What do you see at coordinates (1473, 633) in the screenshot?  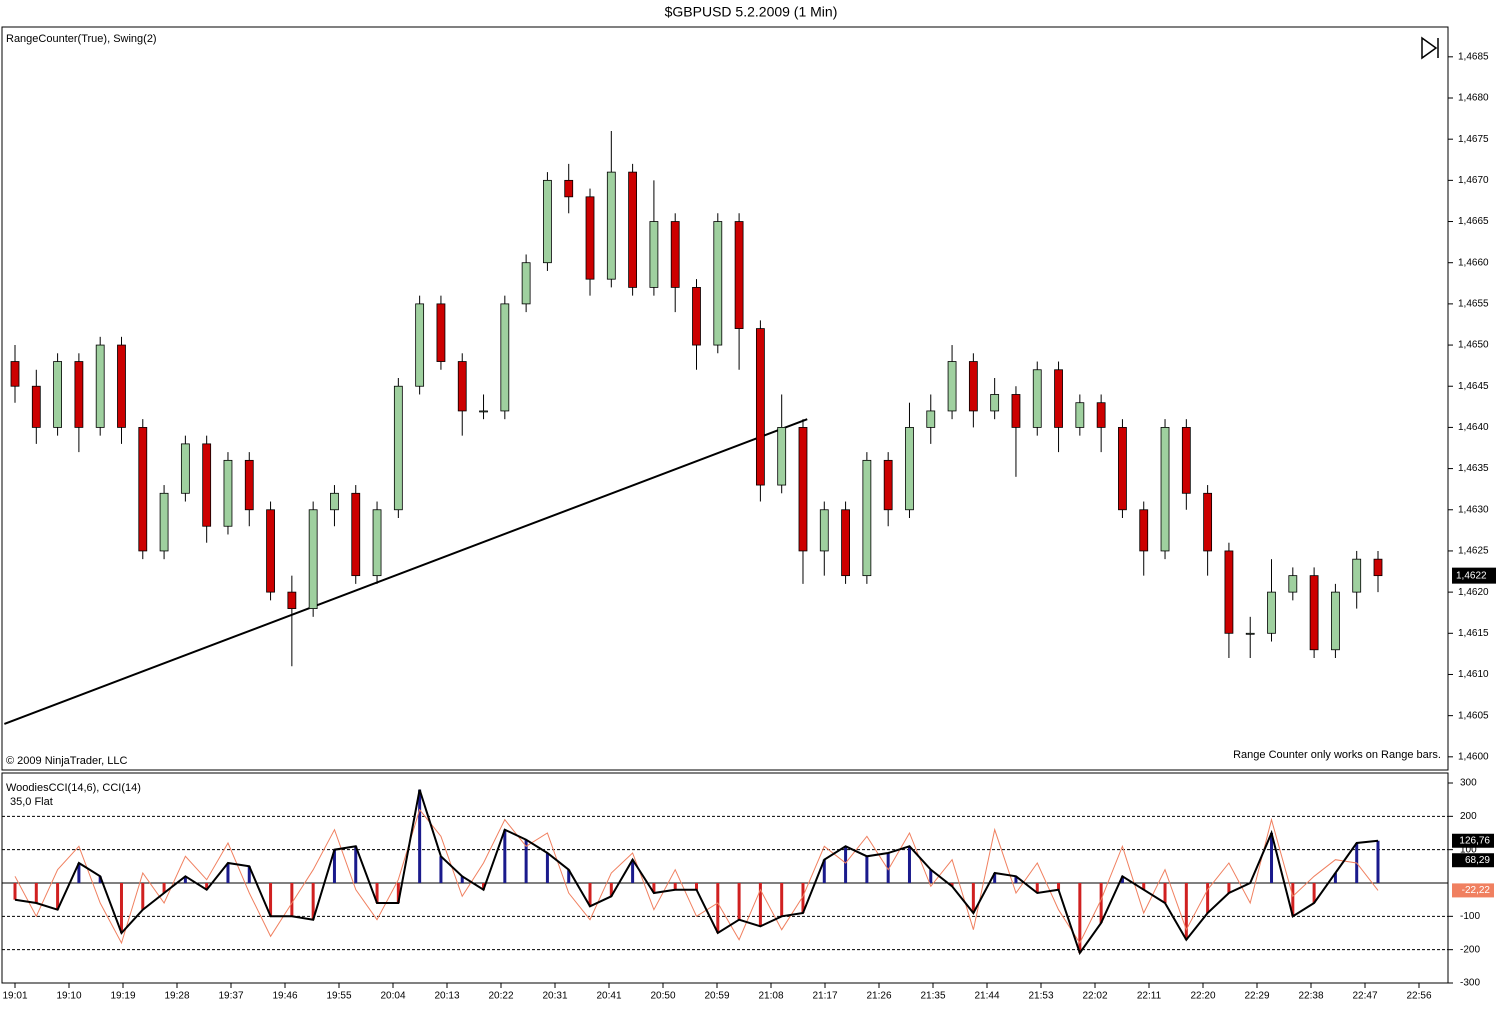 I see `y-tick-label: 1,4615` at bounding box center [1473, 633].